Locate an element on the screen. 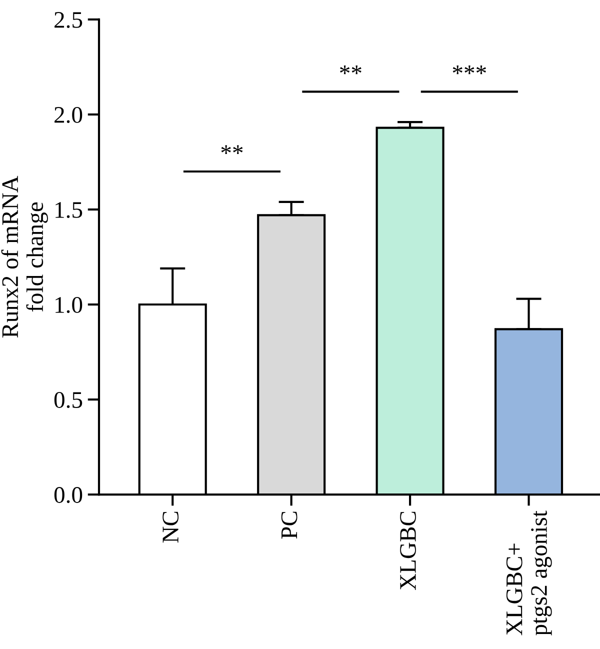 The image size is (600, 649). y-tick-label: 1.0 is located at coordinates (69, 305).